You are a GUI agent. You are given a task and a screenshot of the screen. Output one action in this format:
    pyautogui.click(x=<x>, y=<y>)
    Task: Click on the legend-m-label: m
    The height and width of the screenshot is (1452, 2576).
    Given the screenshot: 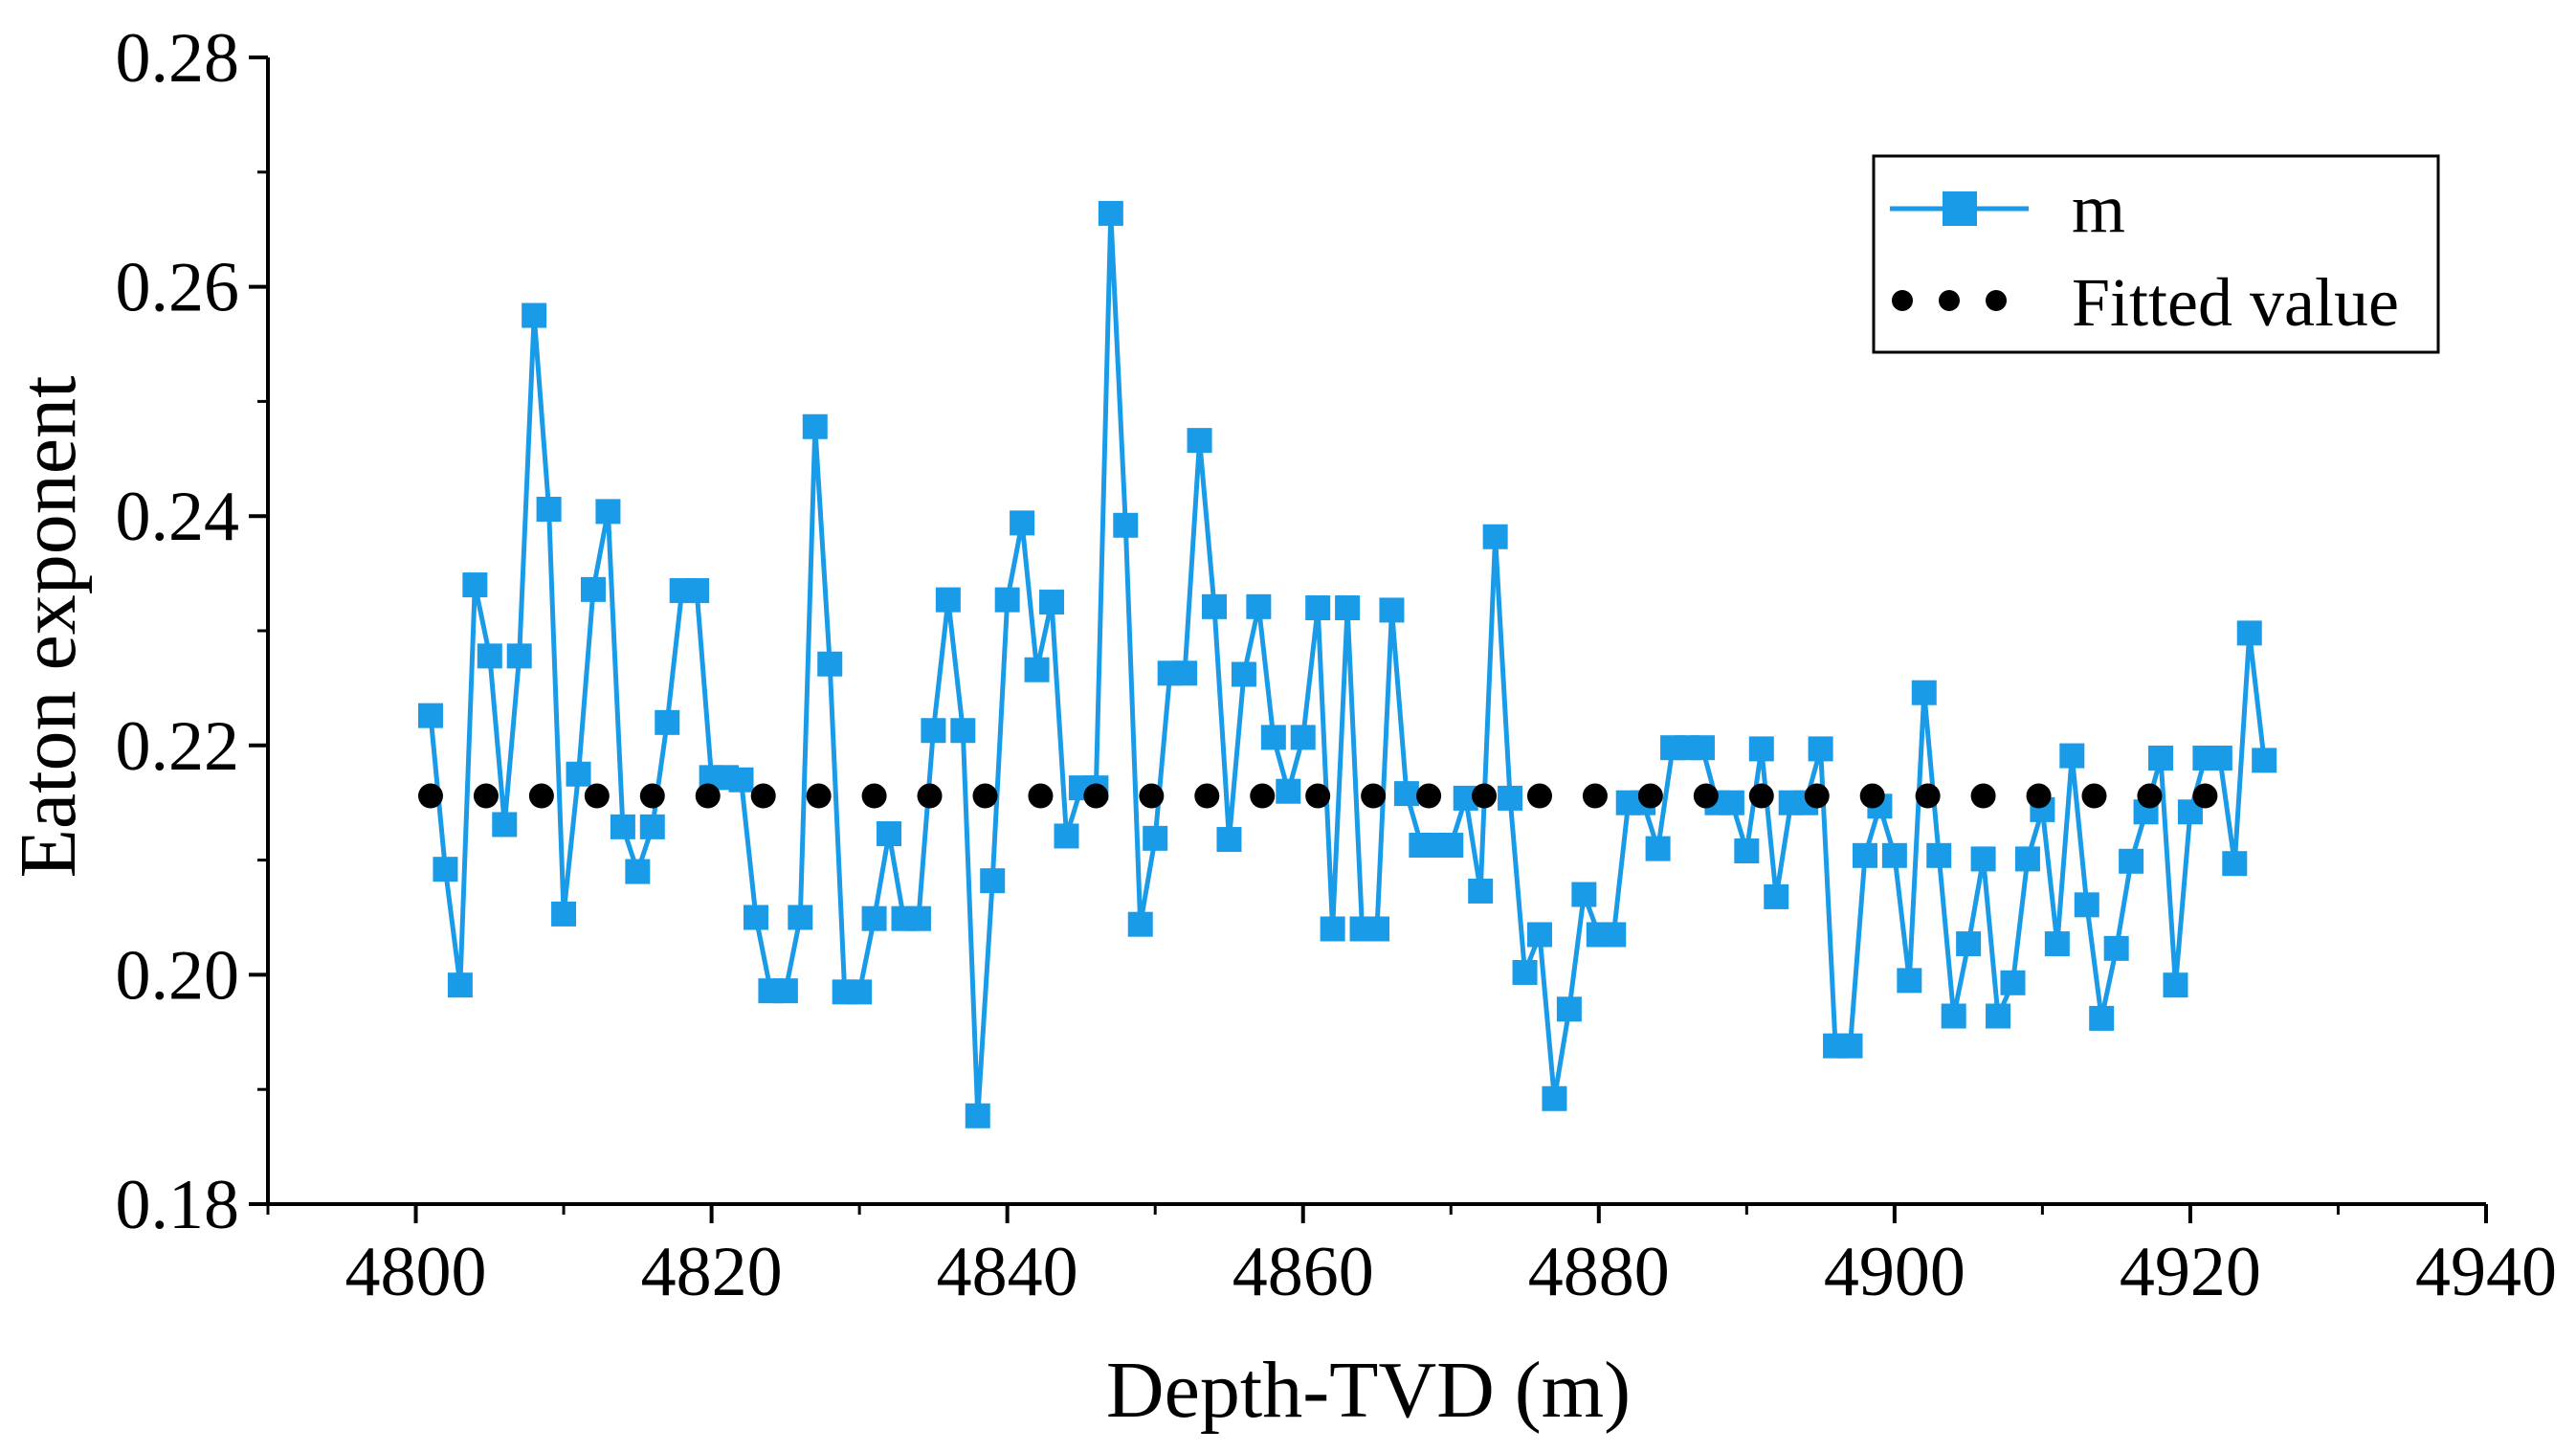 What is the action you would take?
    pyautogui.click(x=2098, y=208)
    